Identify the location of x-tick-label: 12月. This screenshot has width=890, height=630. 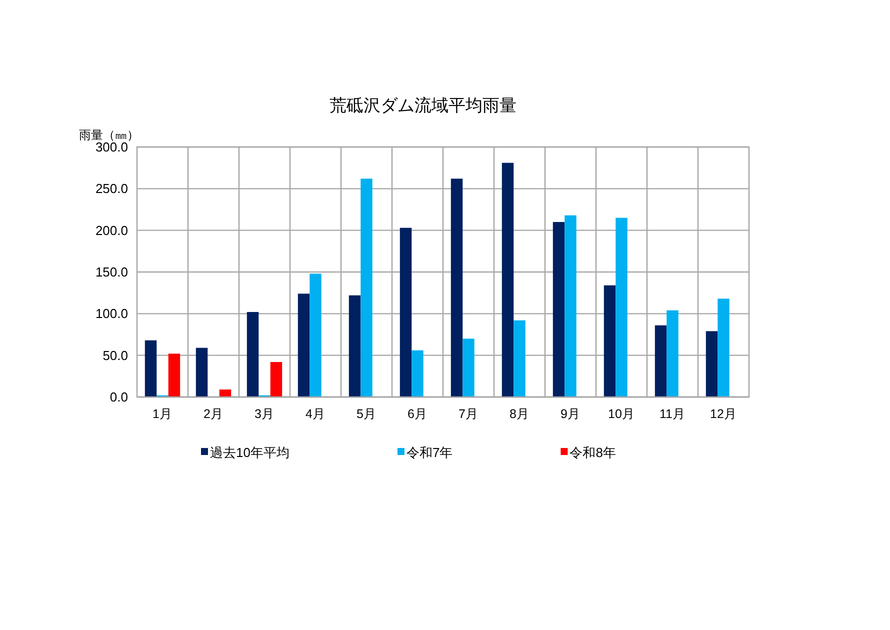
(723, 414).